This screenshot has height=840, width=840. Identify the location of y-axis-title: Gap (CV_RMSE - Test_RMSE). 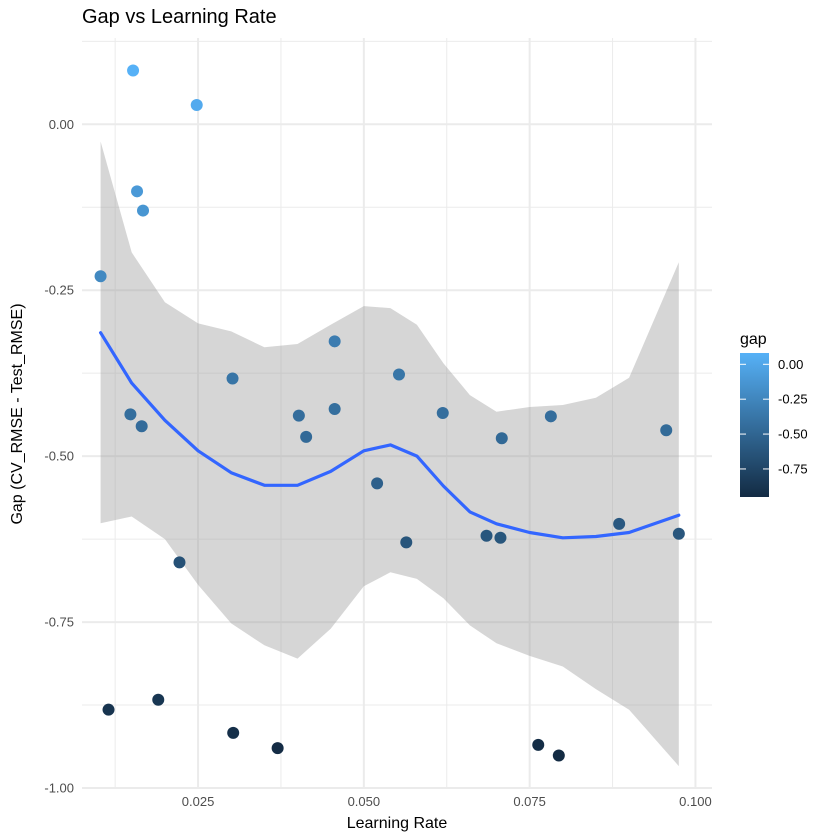
(17, 413).